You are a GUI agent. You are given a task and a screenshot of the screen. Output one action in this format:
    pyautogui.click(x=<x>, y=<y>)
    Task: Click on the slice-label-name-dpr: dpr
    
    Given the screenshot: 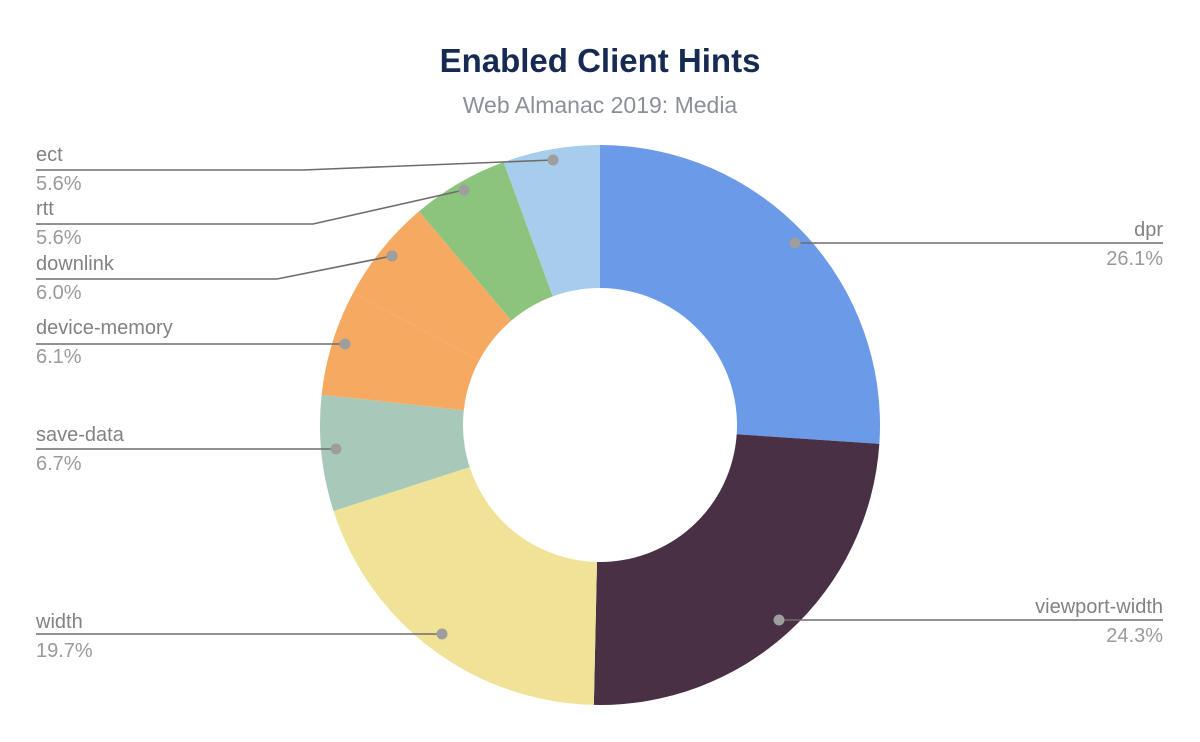 What is the action you would take?
    pyautogui.click(x=1148, y=230)
    